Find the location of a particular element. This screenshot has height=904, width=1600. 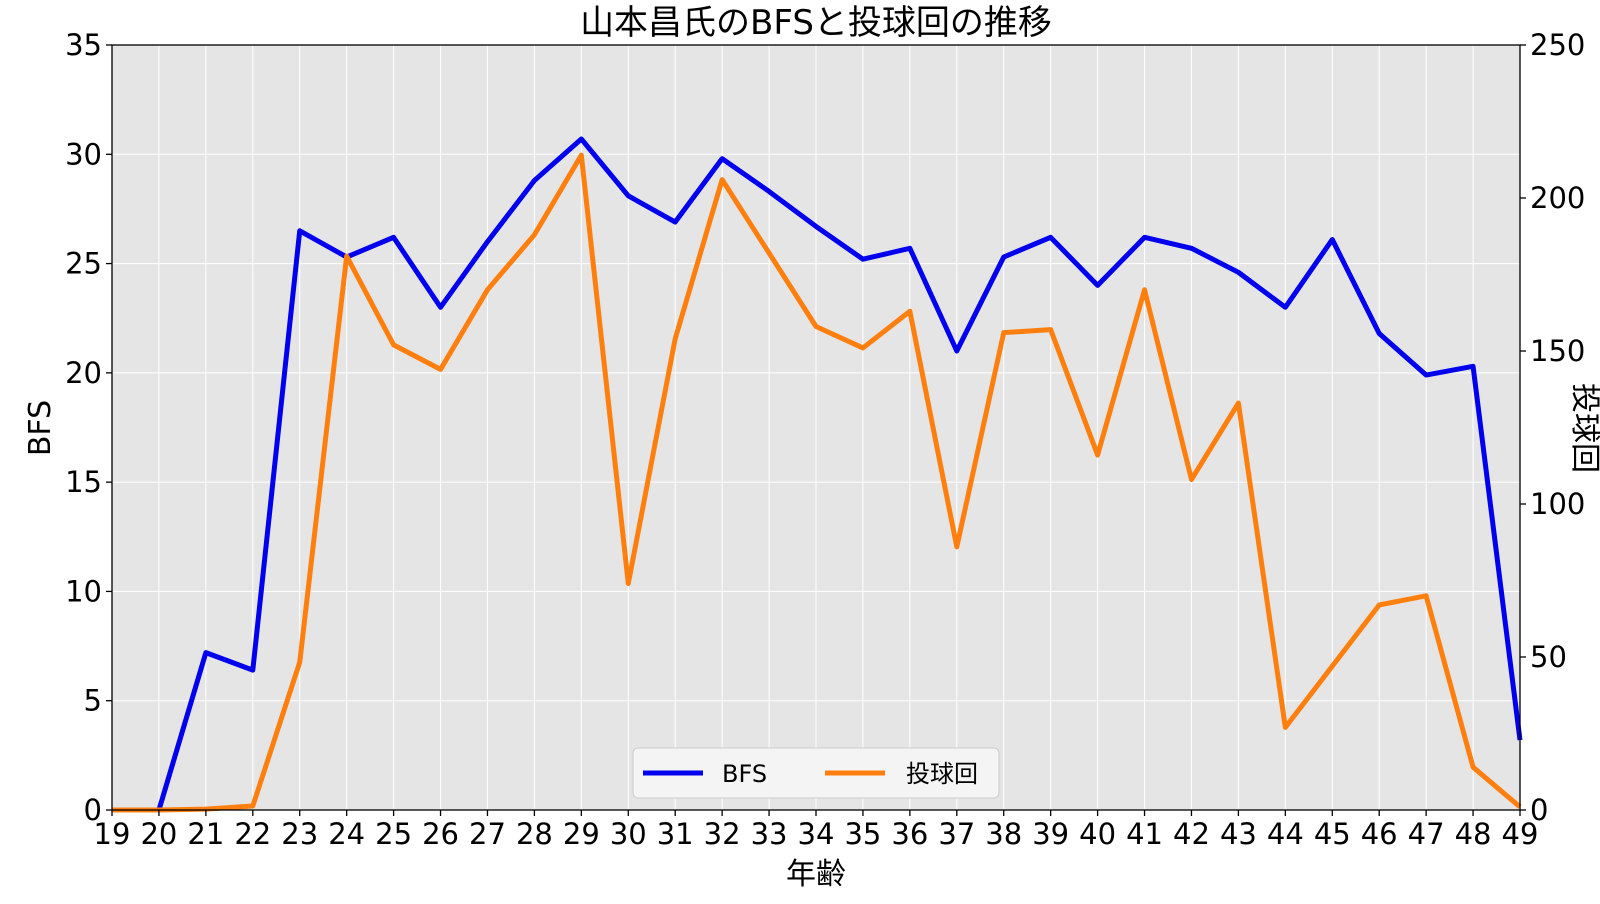

x-tick-label: 45 is located at coordinates (1332, 834).